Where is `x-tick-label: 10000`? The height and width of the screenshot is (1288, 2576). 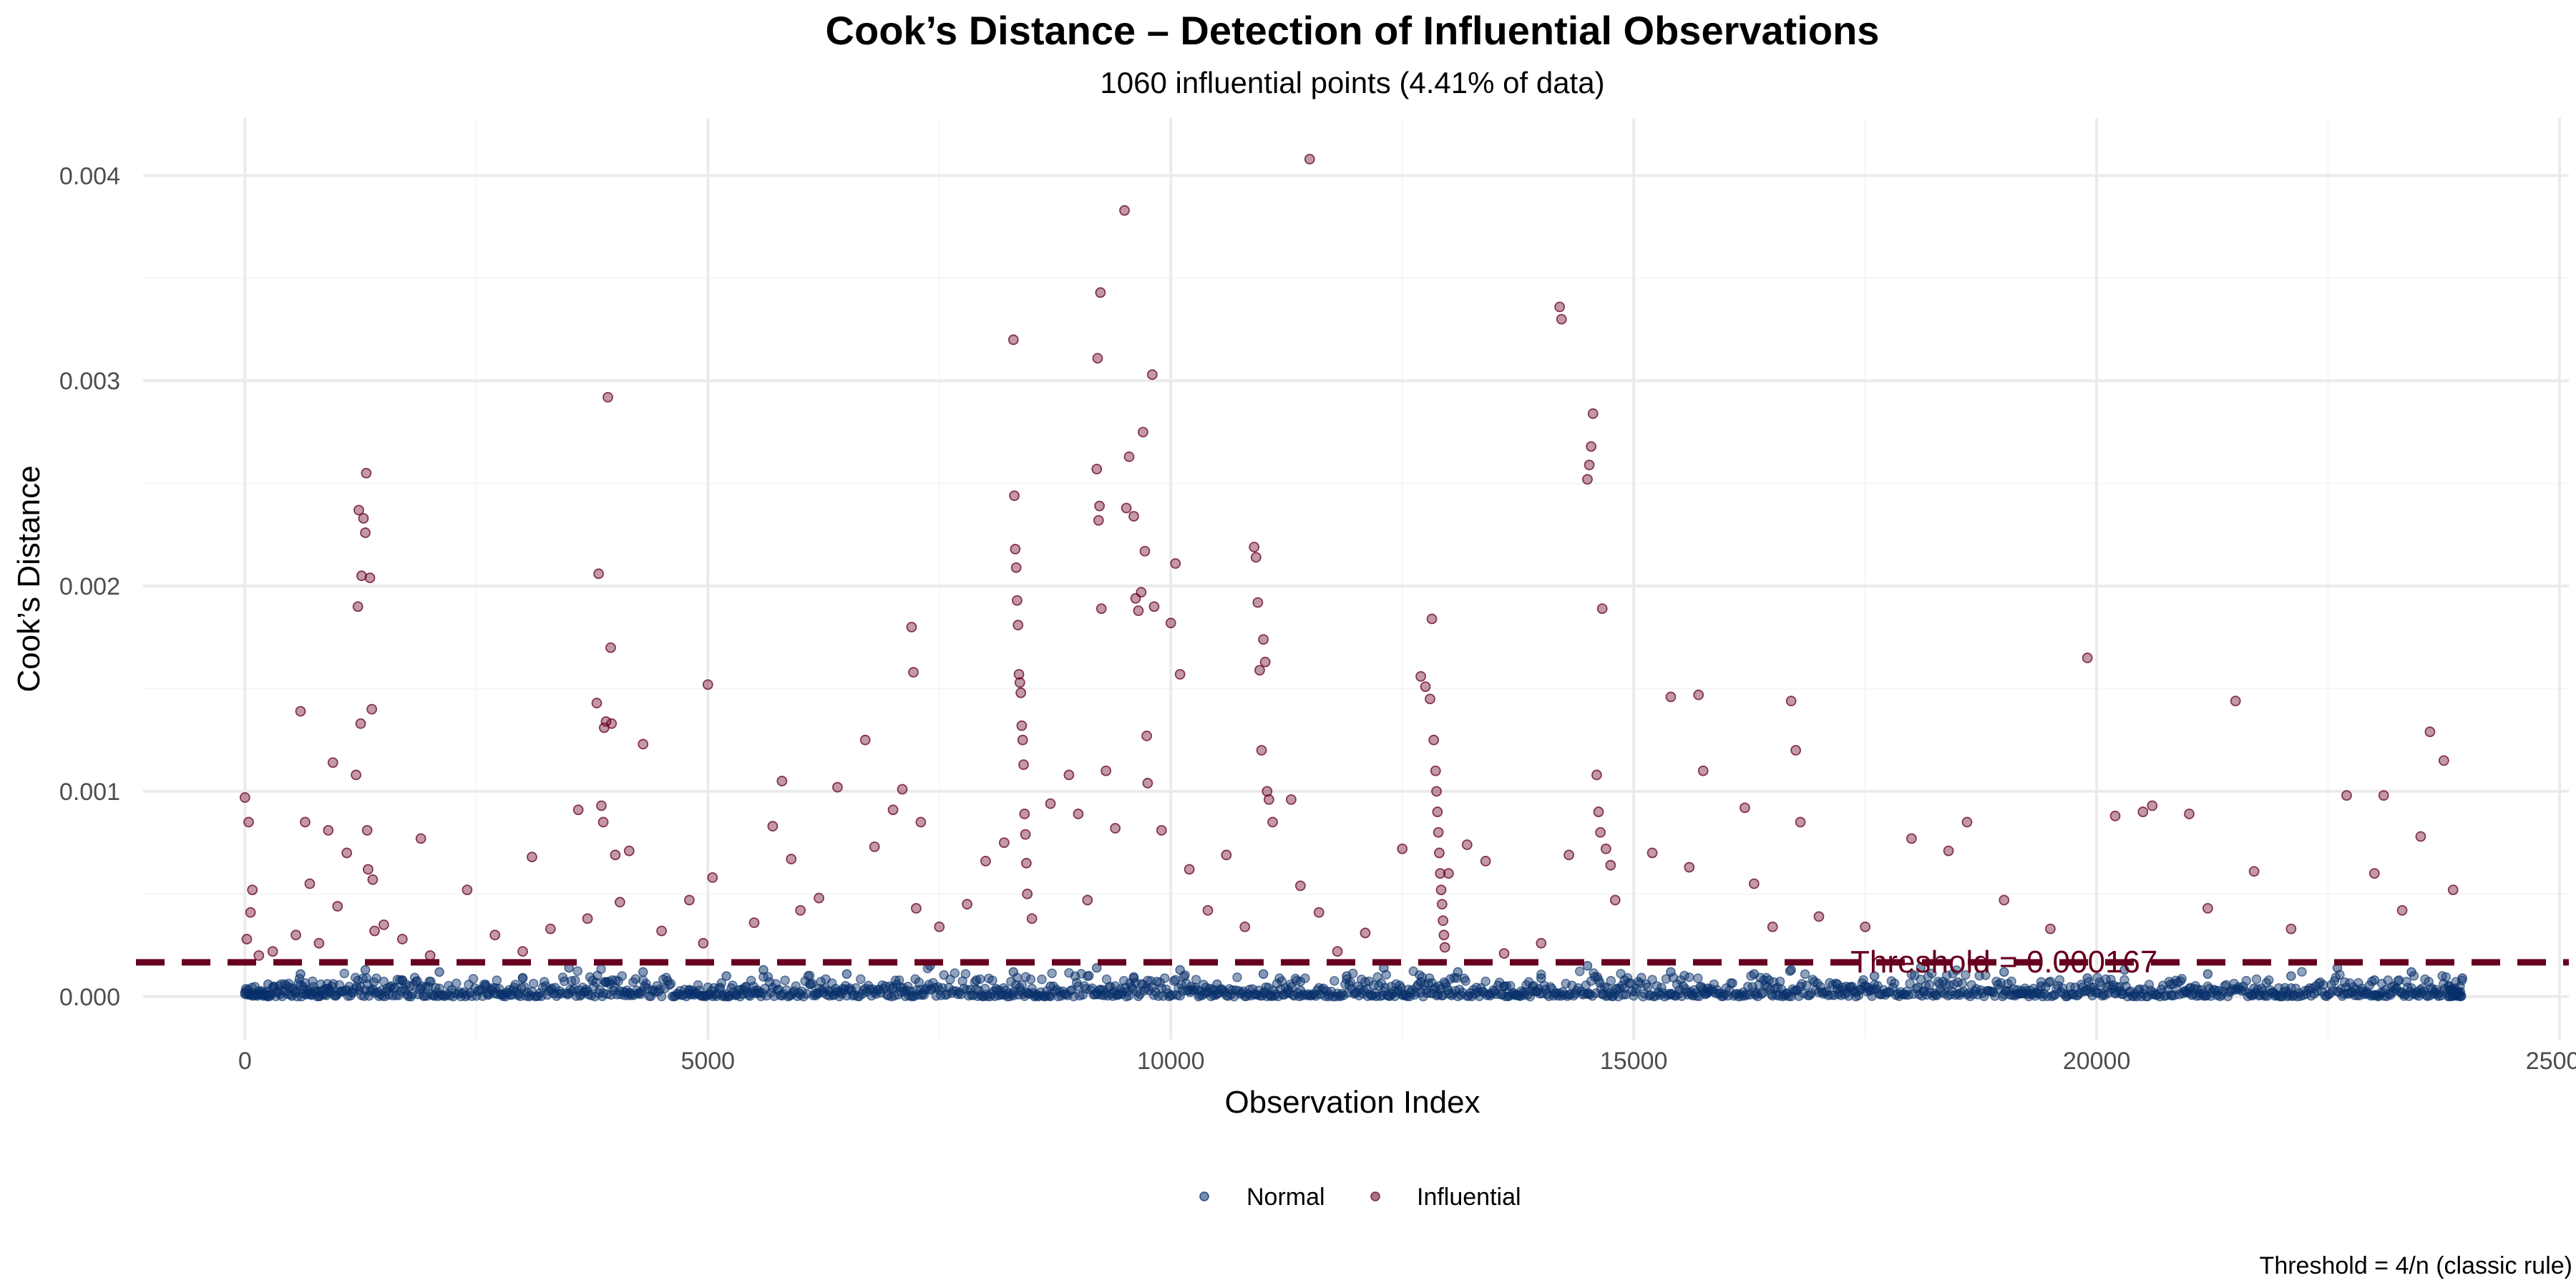
x-tick-label: 10000 is located at coordinates (1171, 1061).